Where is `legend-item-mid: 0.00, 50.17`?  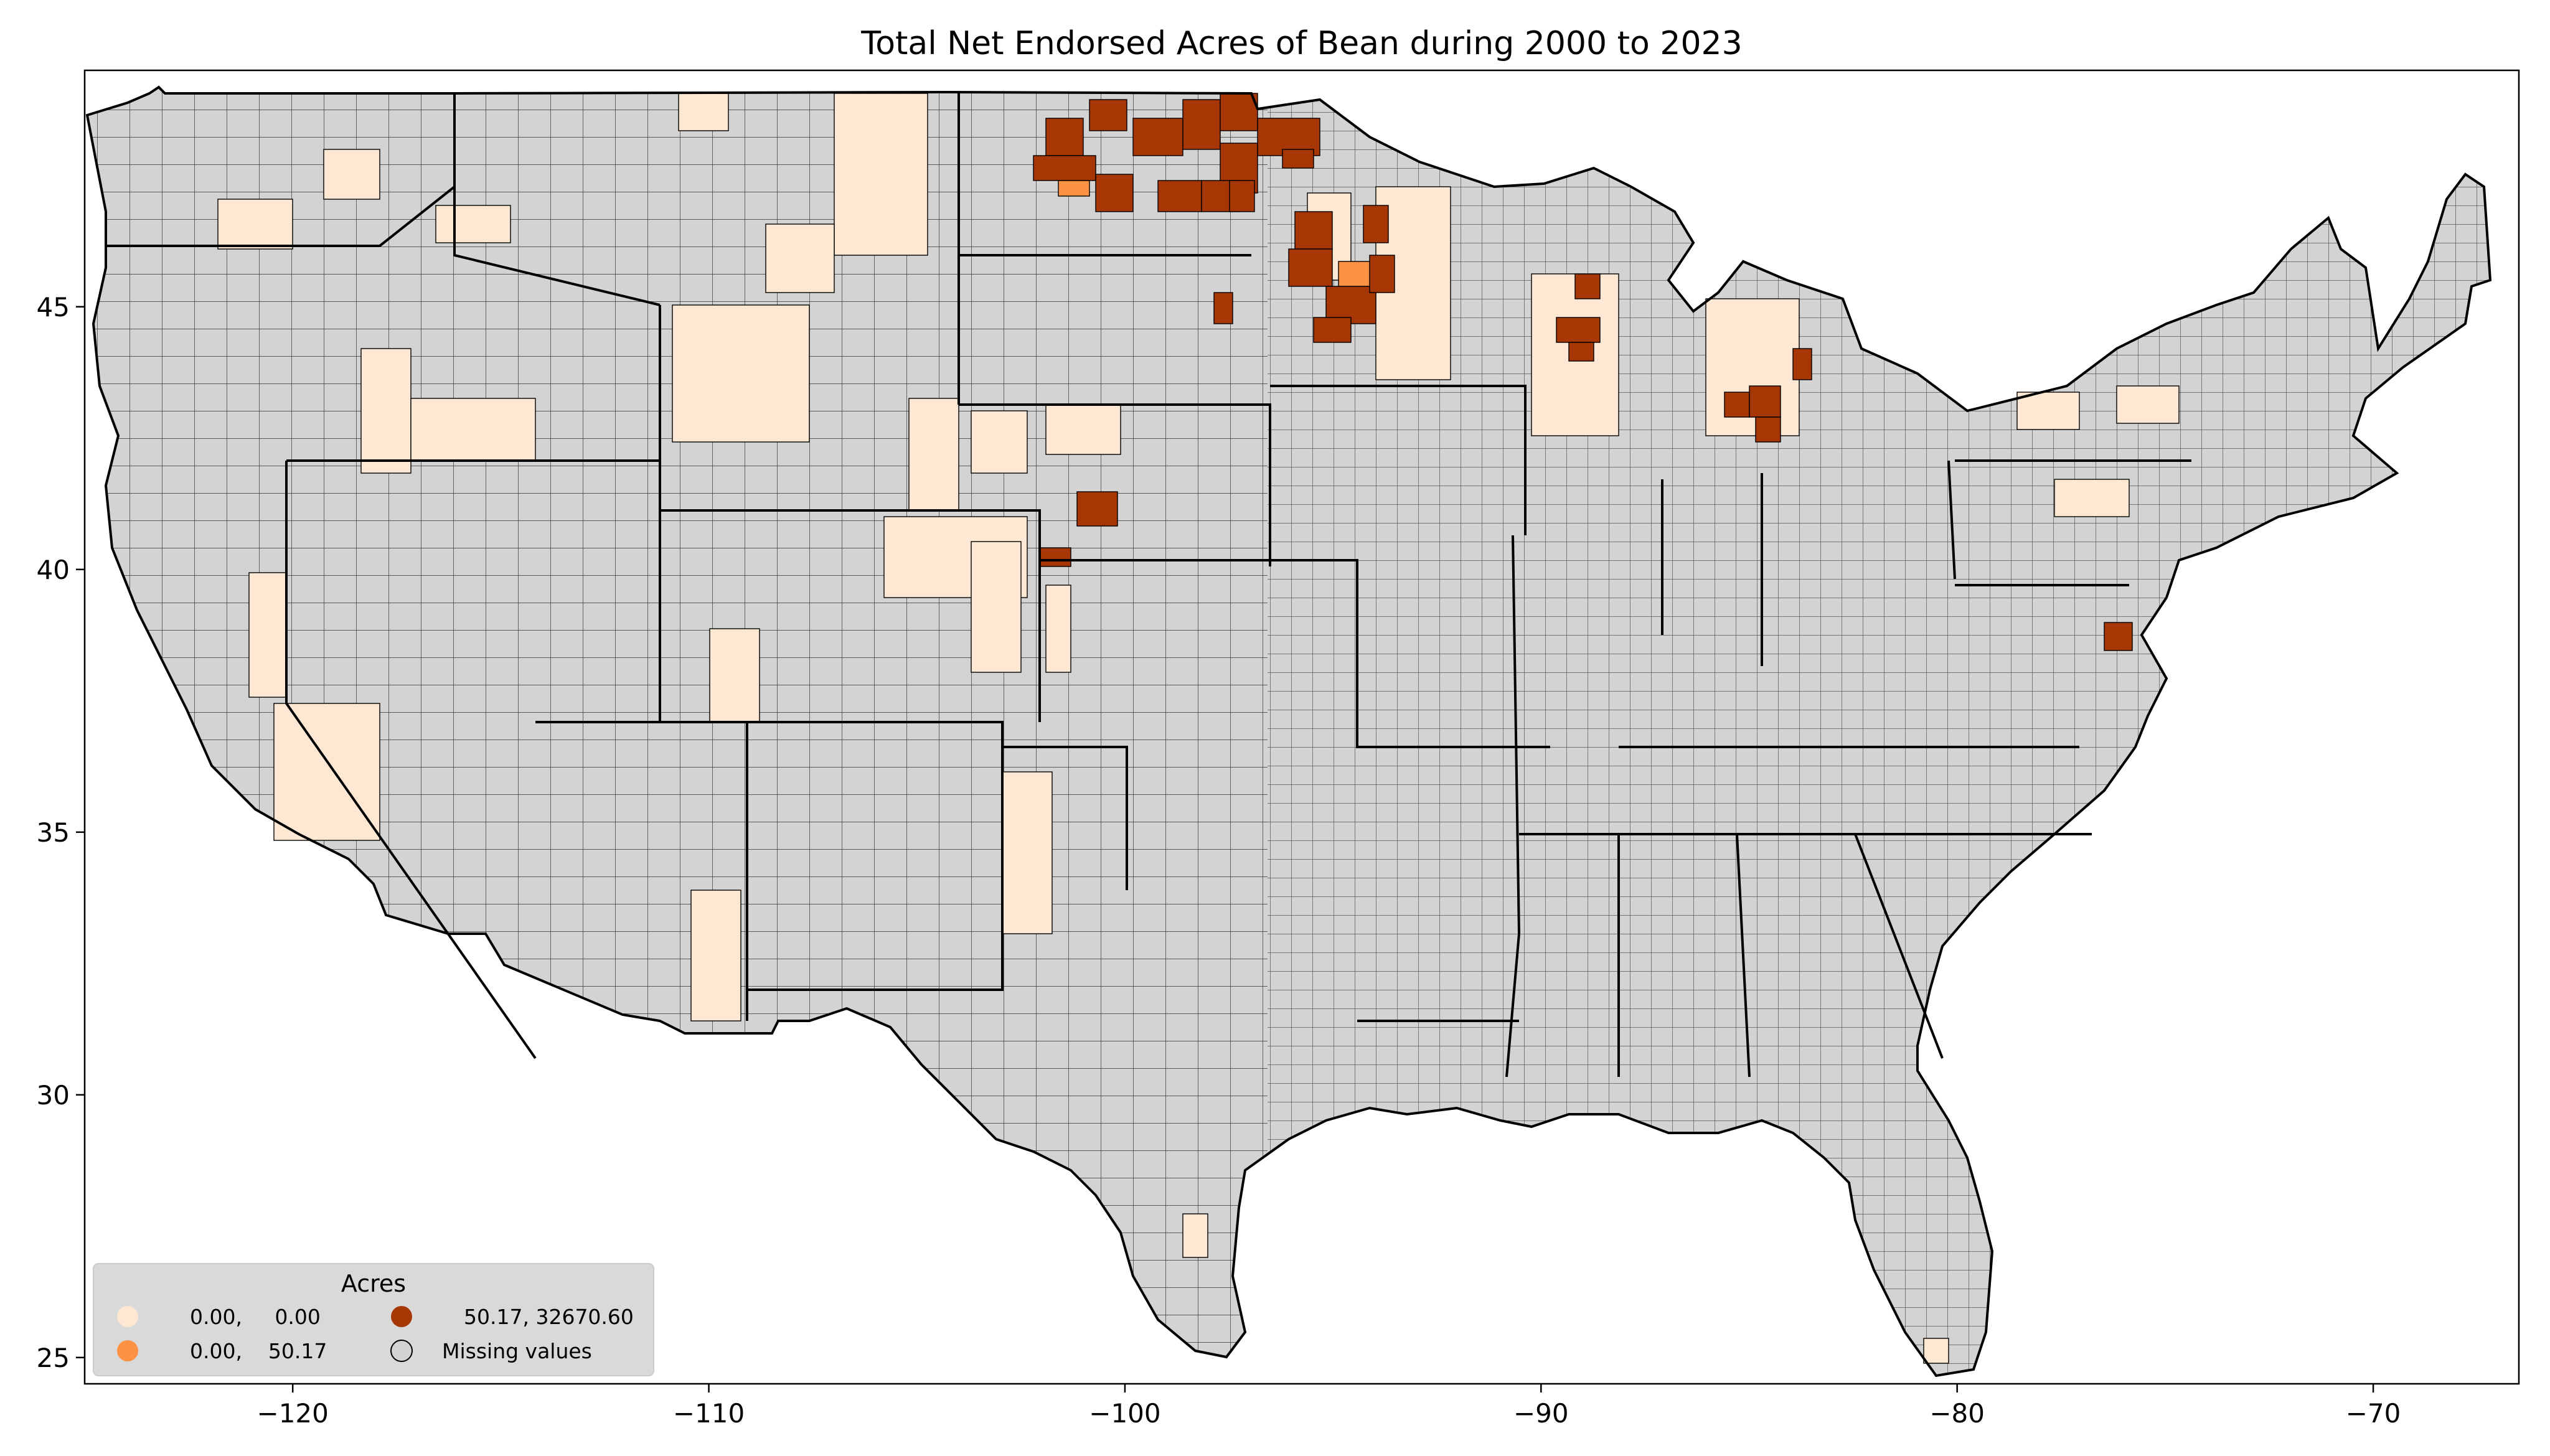
legend-item-mid: 0.00, 50.17 is located at coordinates (222, 1351).